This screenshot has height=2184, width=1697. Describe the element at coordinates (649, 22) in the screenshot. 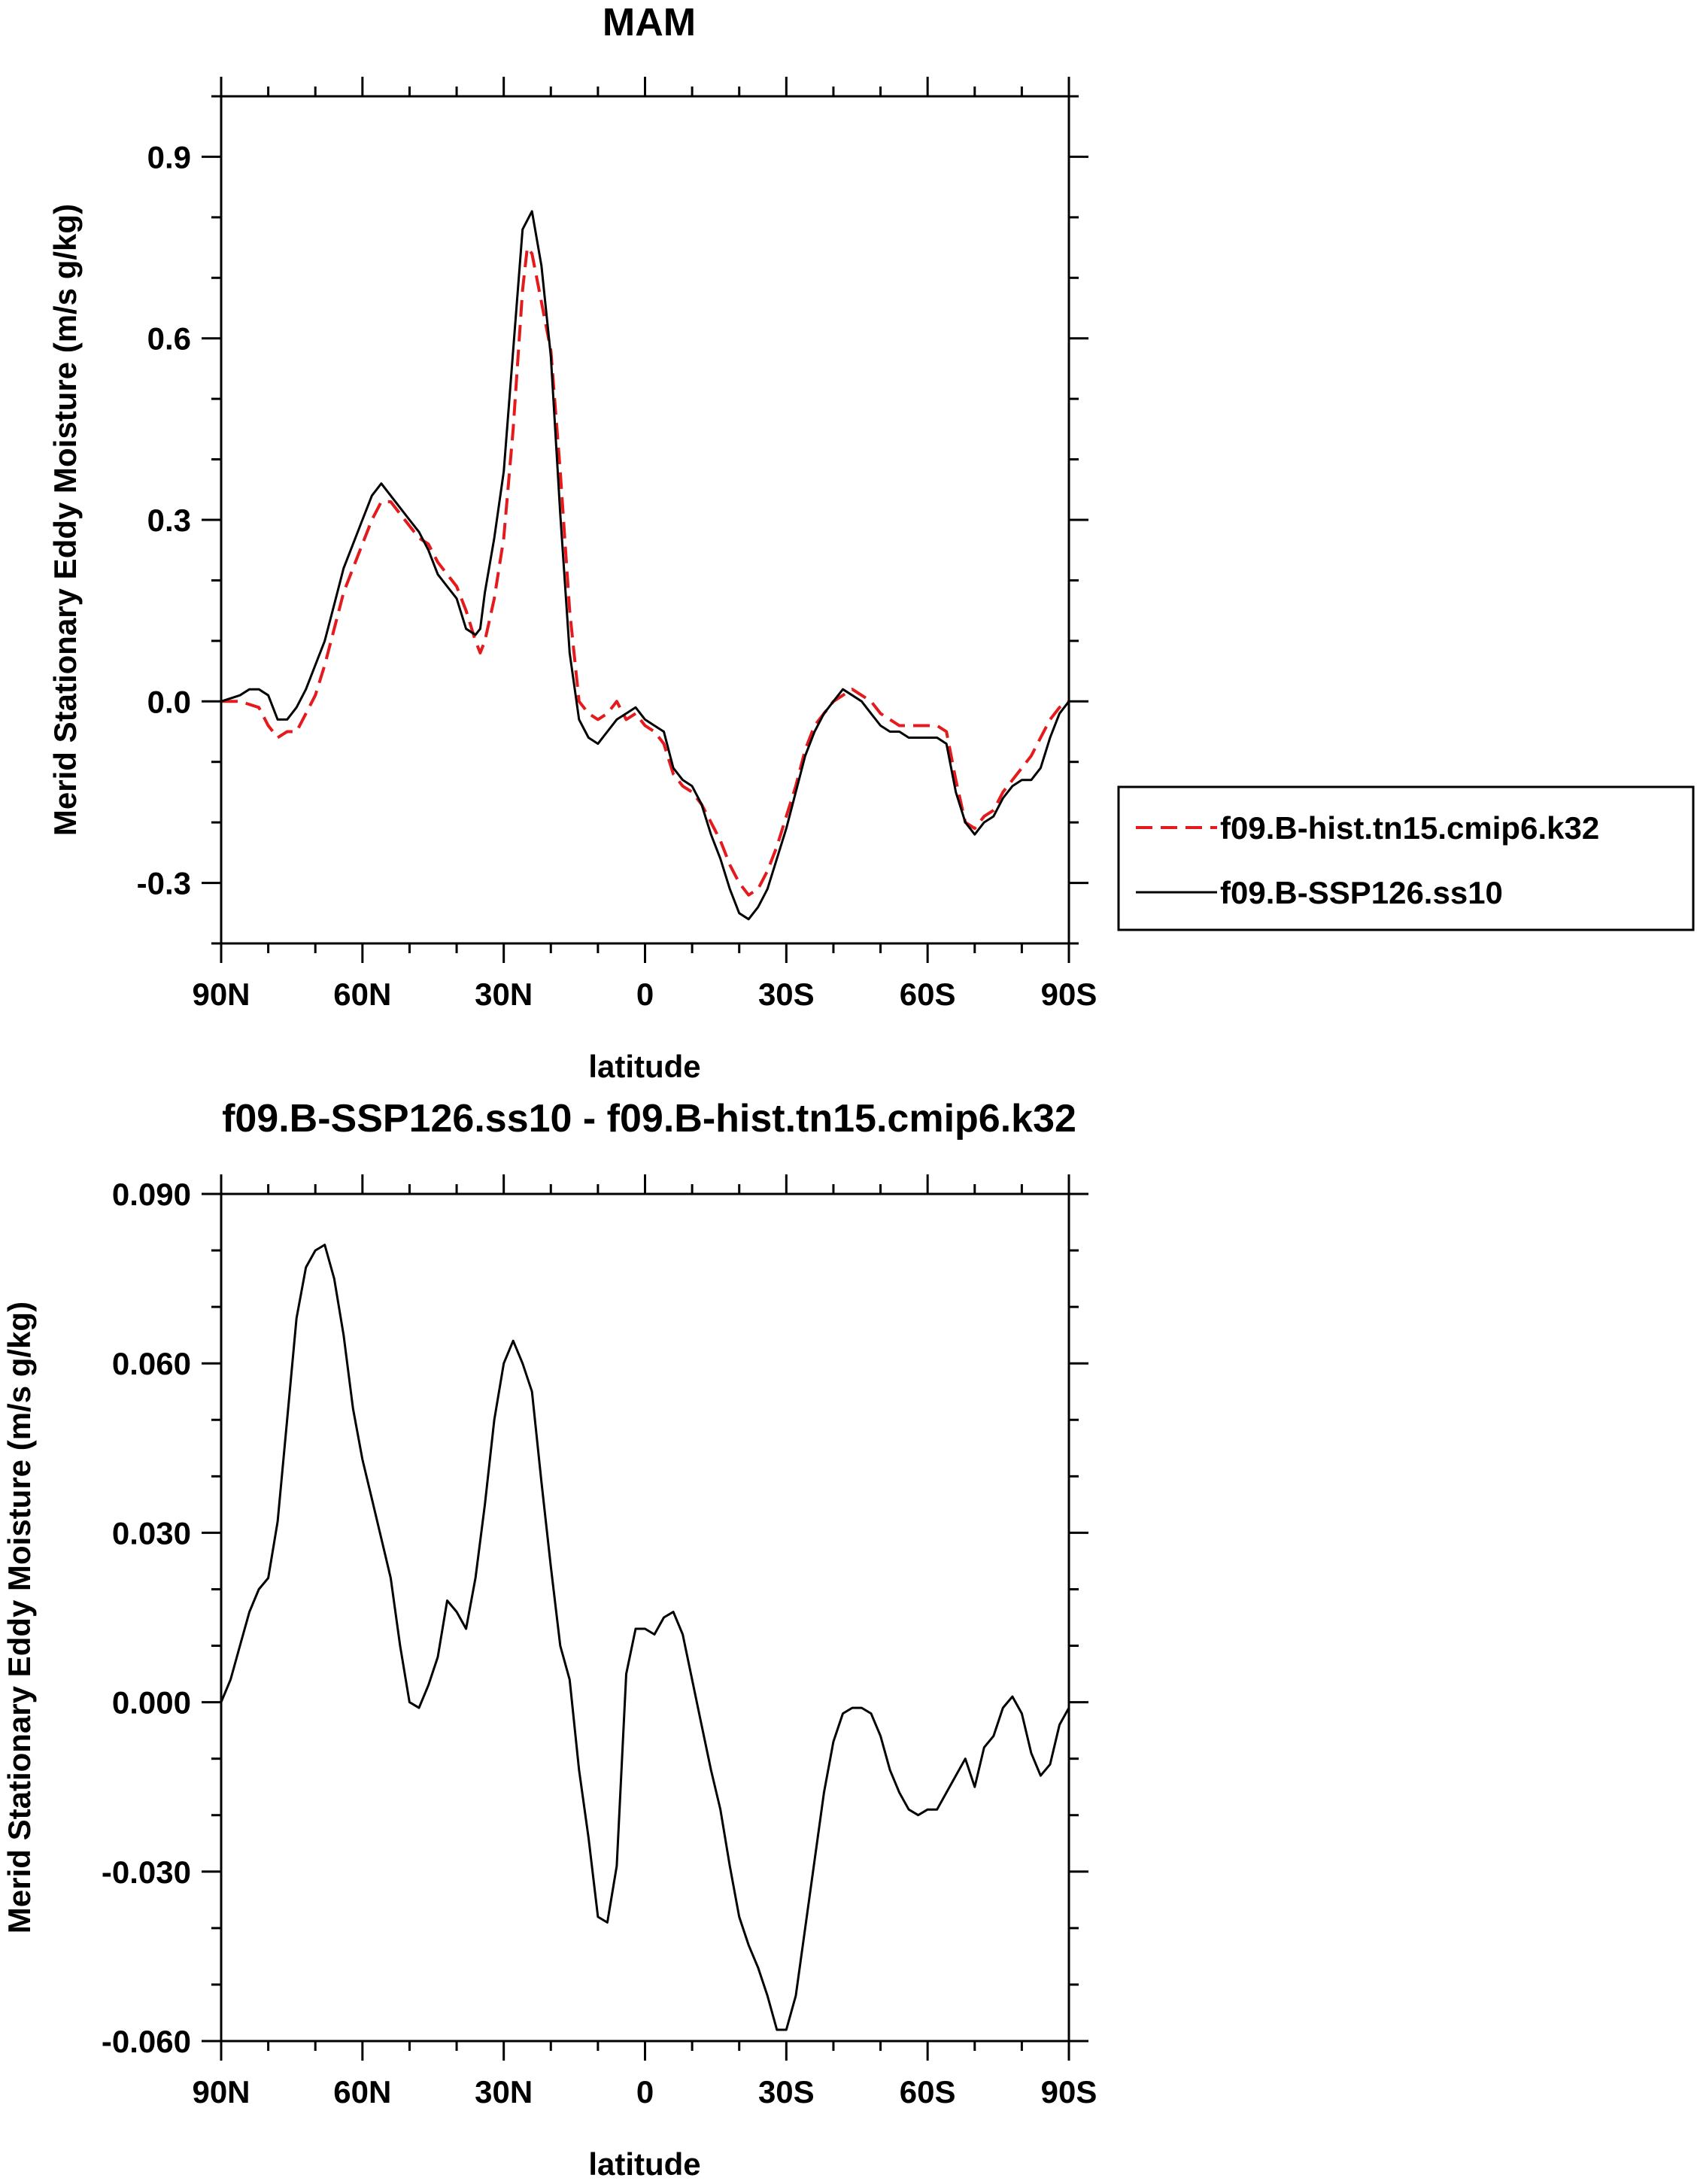

I see `top-chart-title: MAM` at that location.